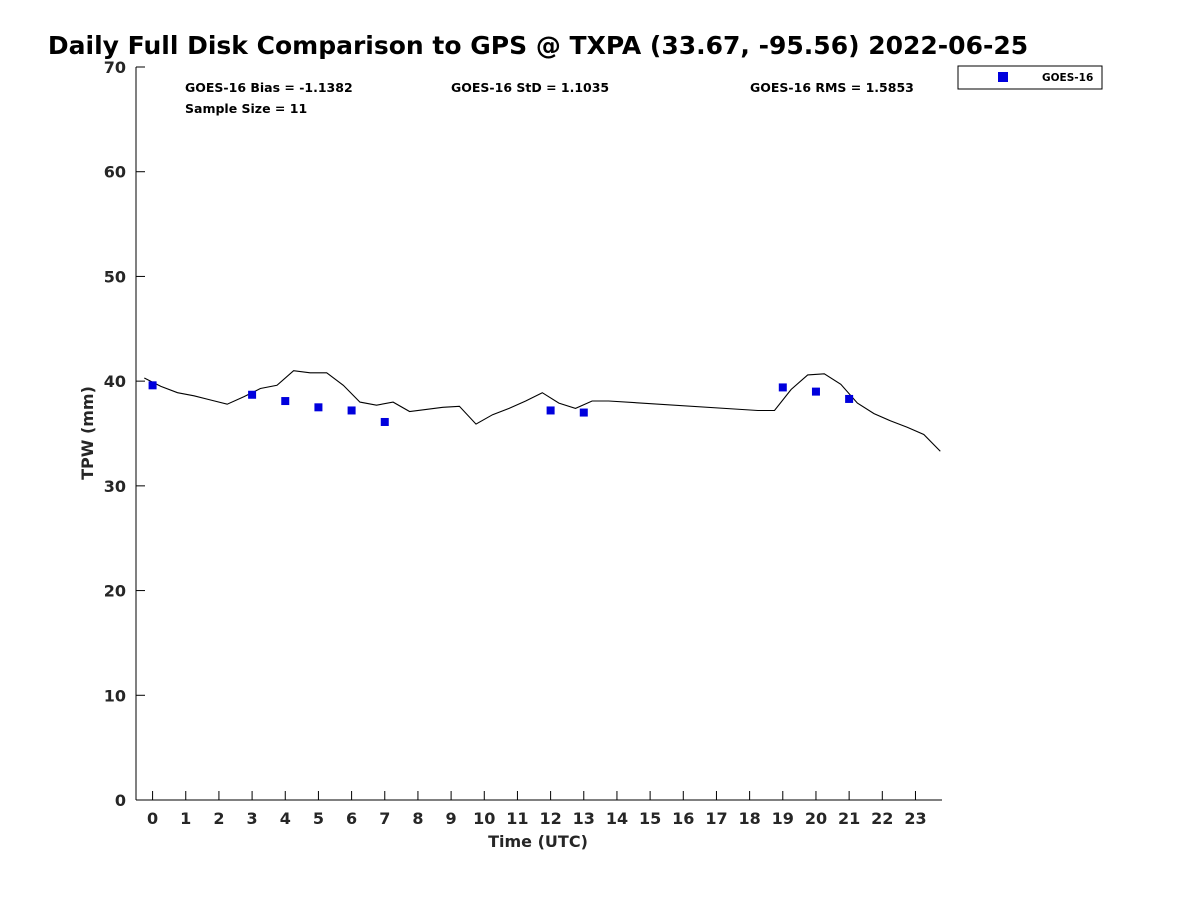 The height and width of the screenshot is (900, 1200). Describe the element at coordinates (115, 591) in the screenshot. I see `y-tick-label: 20` at that location.